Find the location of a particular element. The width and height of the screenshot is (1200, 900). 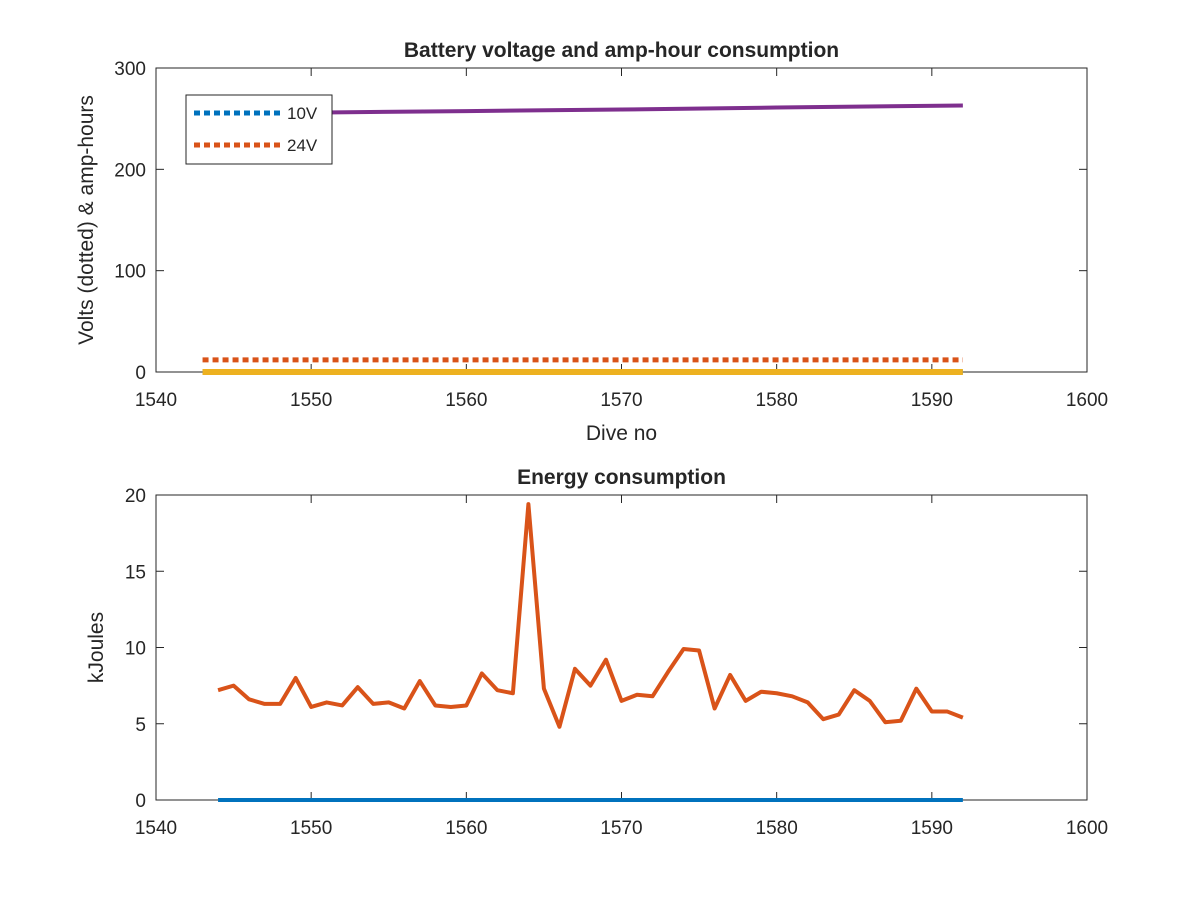

energy-y-axis-label: kJoules is located at coordinates (96, 647).